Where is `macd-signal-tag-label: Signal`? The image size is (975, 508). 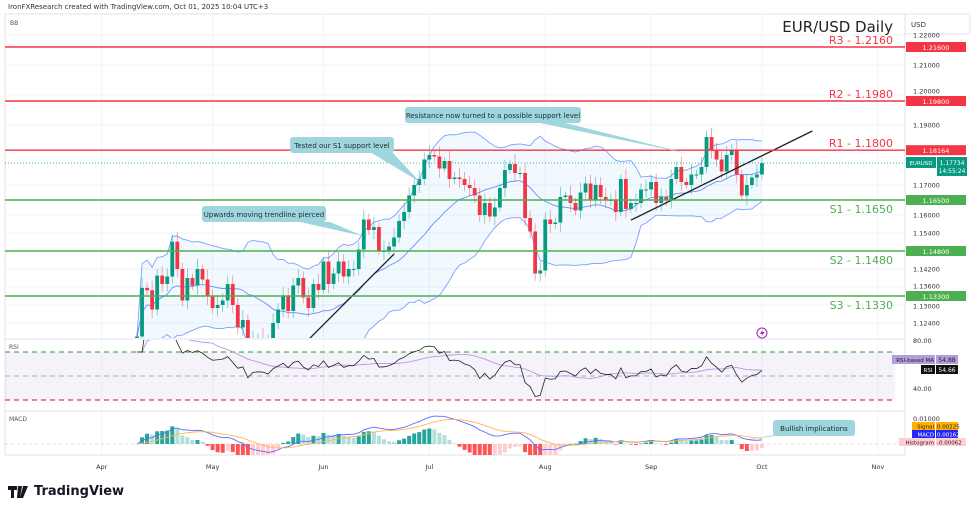 macd-signal-tag-label: Signal is located at coordinates (925, 428).